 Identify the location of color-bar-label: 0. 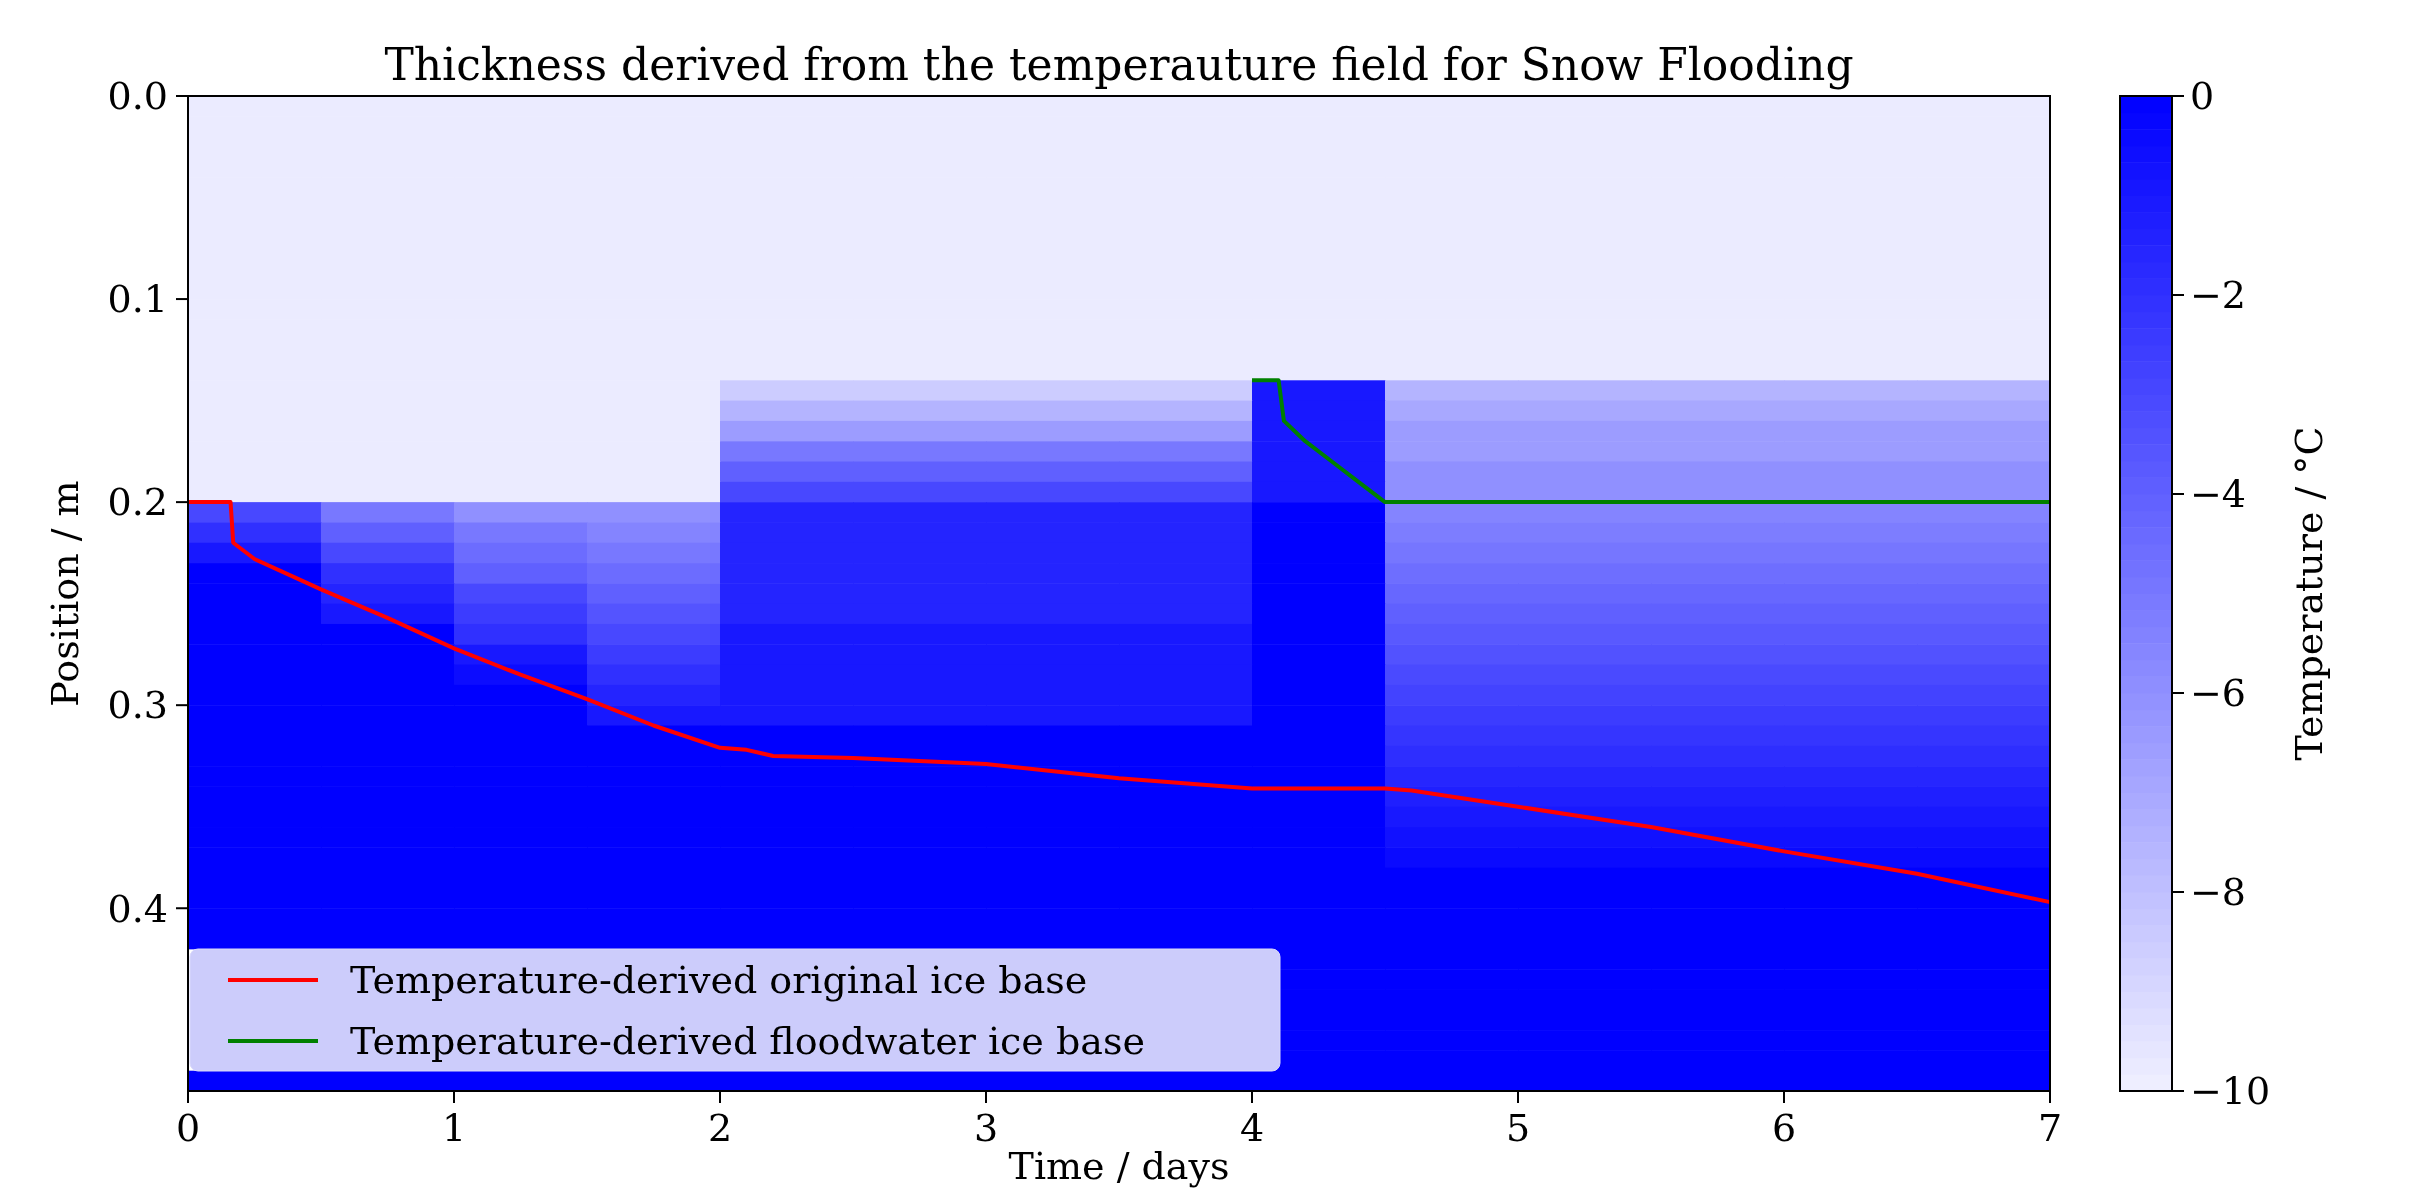
(2202, 96).